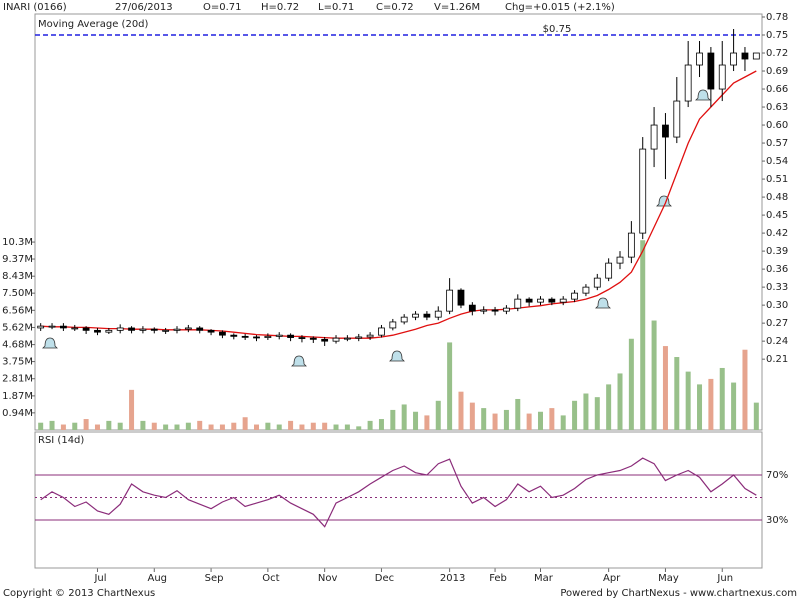 This screenshot has width=800, height=600. Describe the element at coordinates (17, 379) in the screenshot. I see `volume-tick-label: 2.81M` at that location.